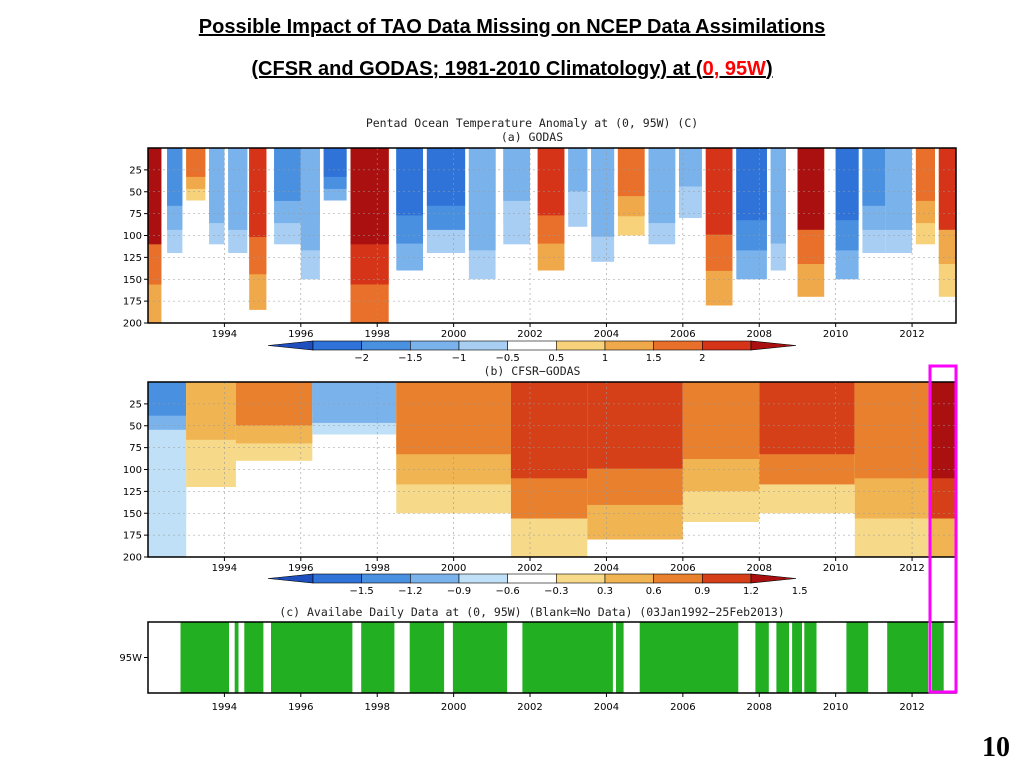 This screenshot has width=1024, height=768. What do you see at coordinates (529, 568) in the screenshot?
I see `panel-b-x-tick-label: 2002` at bounding box center [529, 568].